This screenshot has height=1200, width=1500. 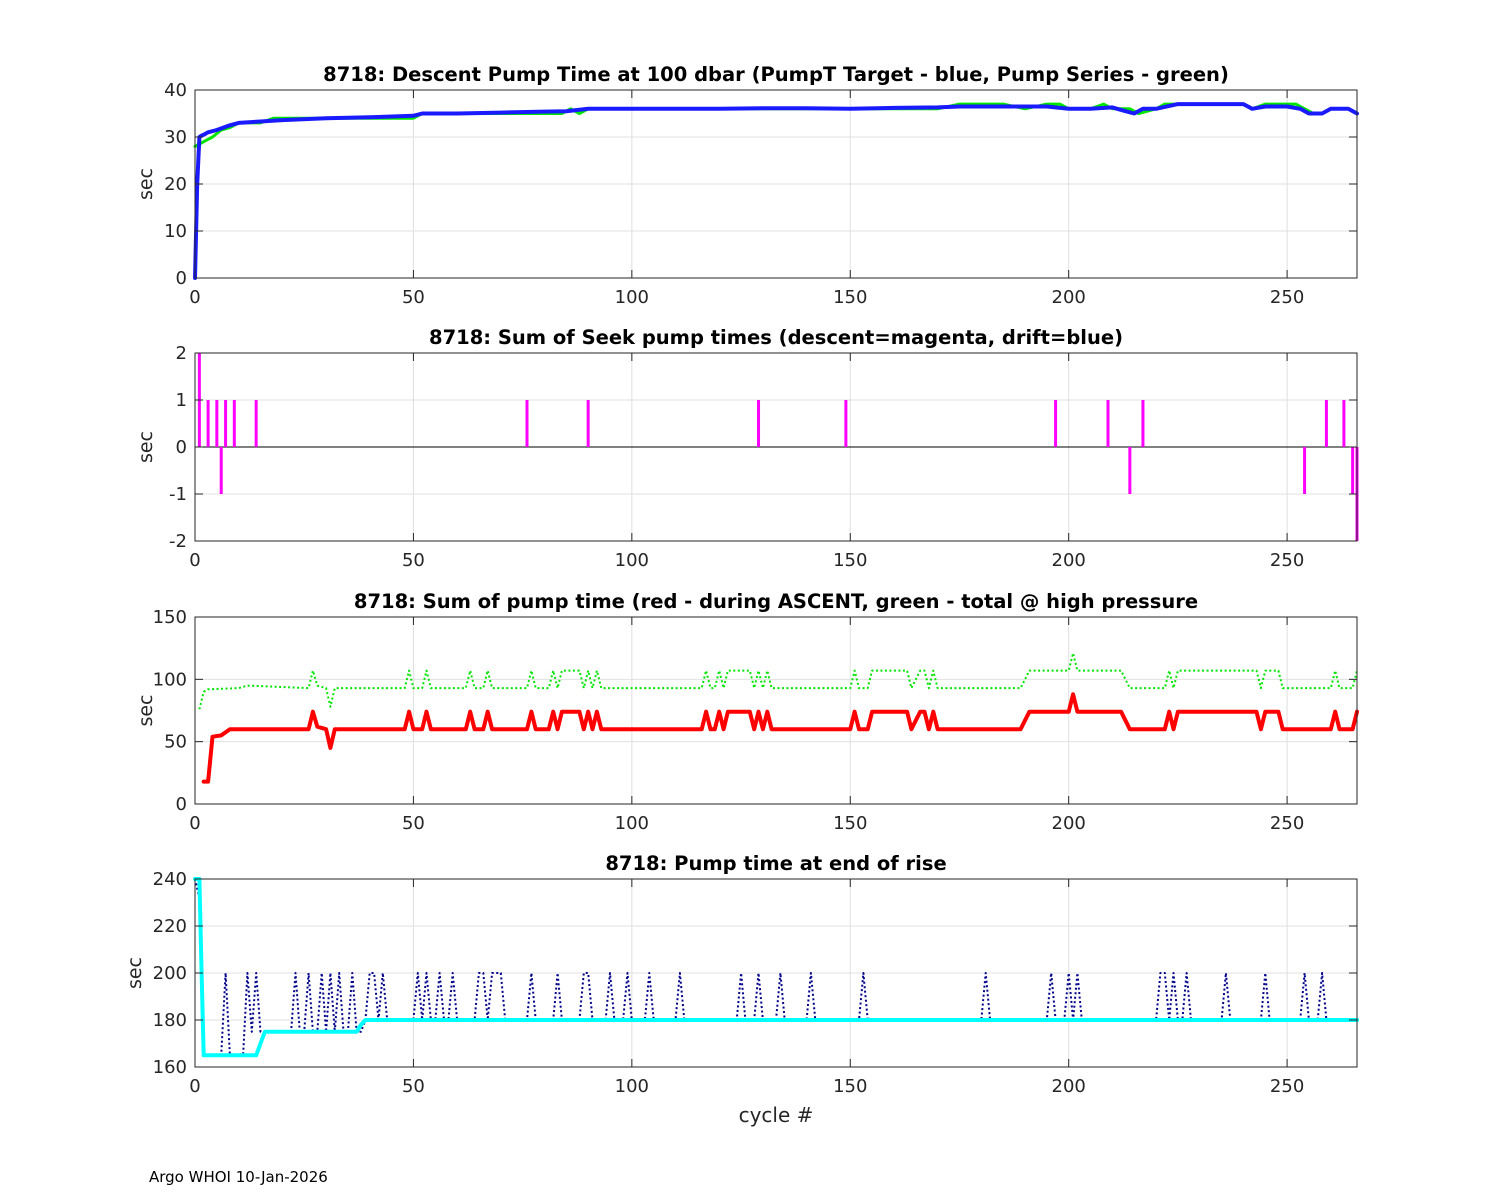 What do you see at coordinates (776, 191) in the screenshot?
I see `series-line-blue` at bounding box center [776, 191].